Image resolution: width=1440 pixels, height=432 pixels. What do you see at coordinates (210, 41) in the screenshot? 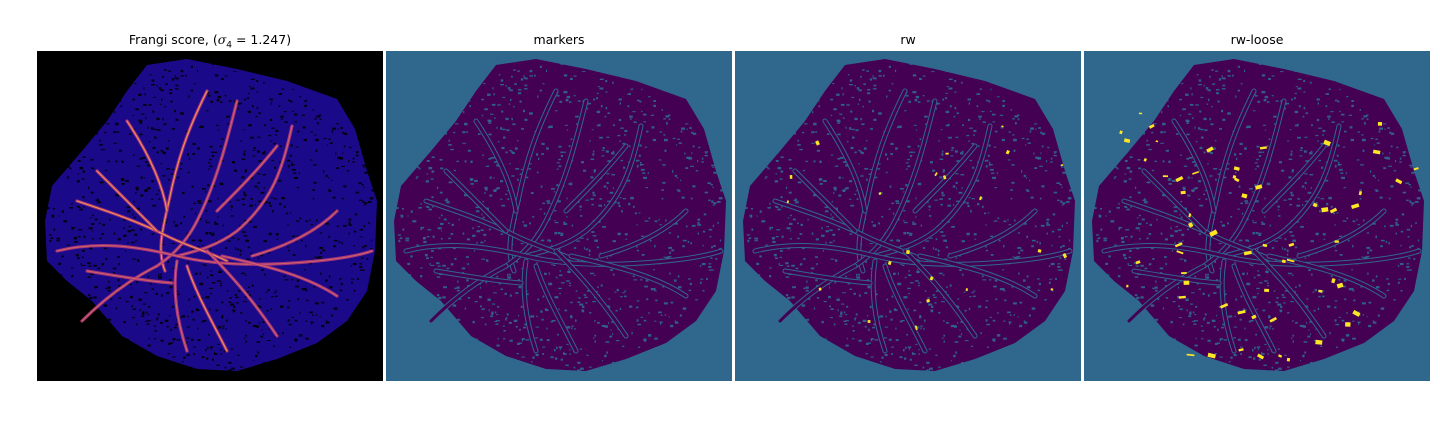
I see `panel-title-frangi: Frangi score, (σ4 = 1.247)` at bounding box center [210, 41].